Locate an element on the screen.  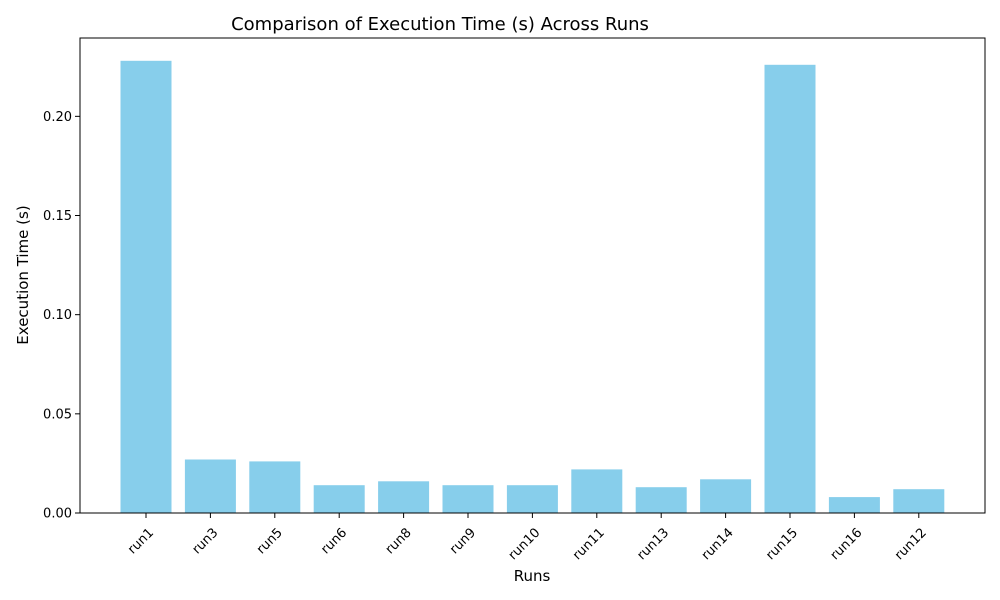
x-tick-label-run14: run14 is located at coordinates (718, 544).